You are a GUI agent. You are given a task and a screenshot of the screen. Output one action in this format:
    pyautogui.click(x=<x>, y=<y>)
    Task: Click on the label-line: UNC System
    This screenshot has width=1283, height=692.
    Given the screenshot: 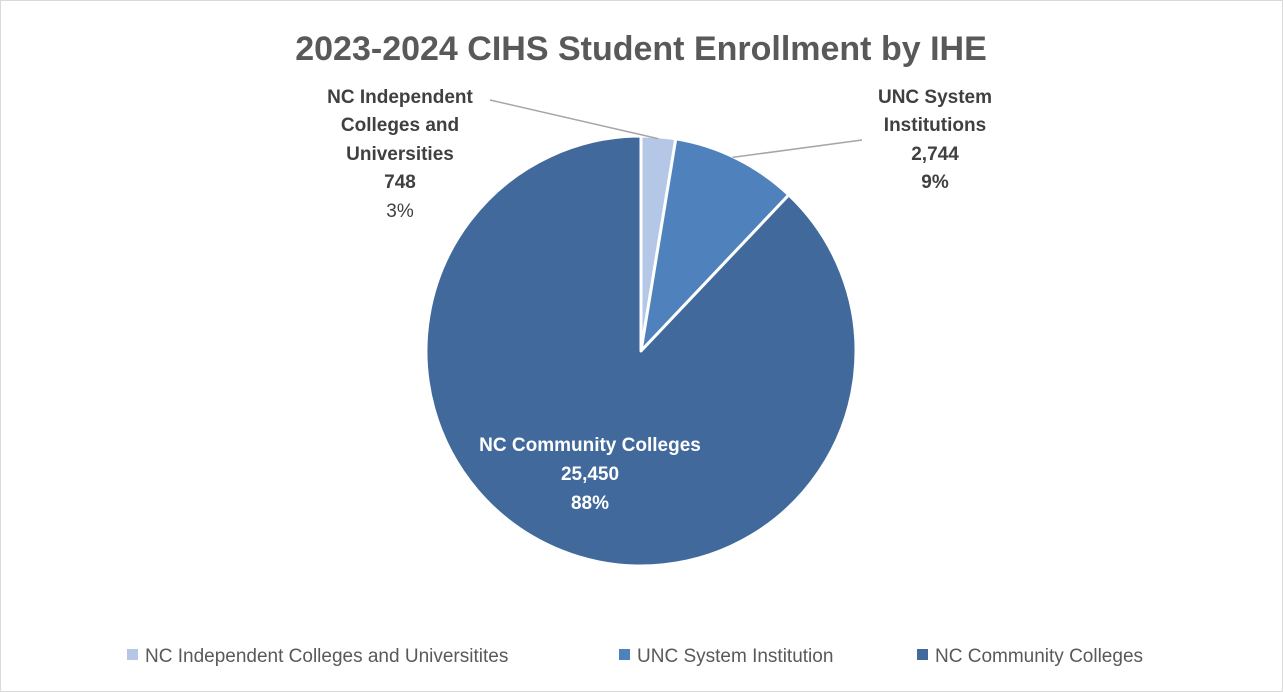 What is the action you would take?
    pyautogui.click(x=935, y=97)
    